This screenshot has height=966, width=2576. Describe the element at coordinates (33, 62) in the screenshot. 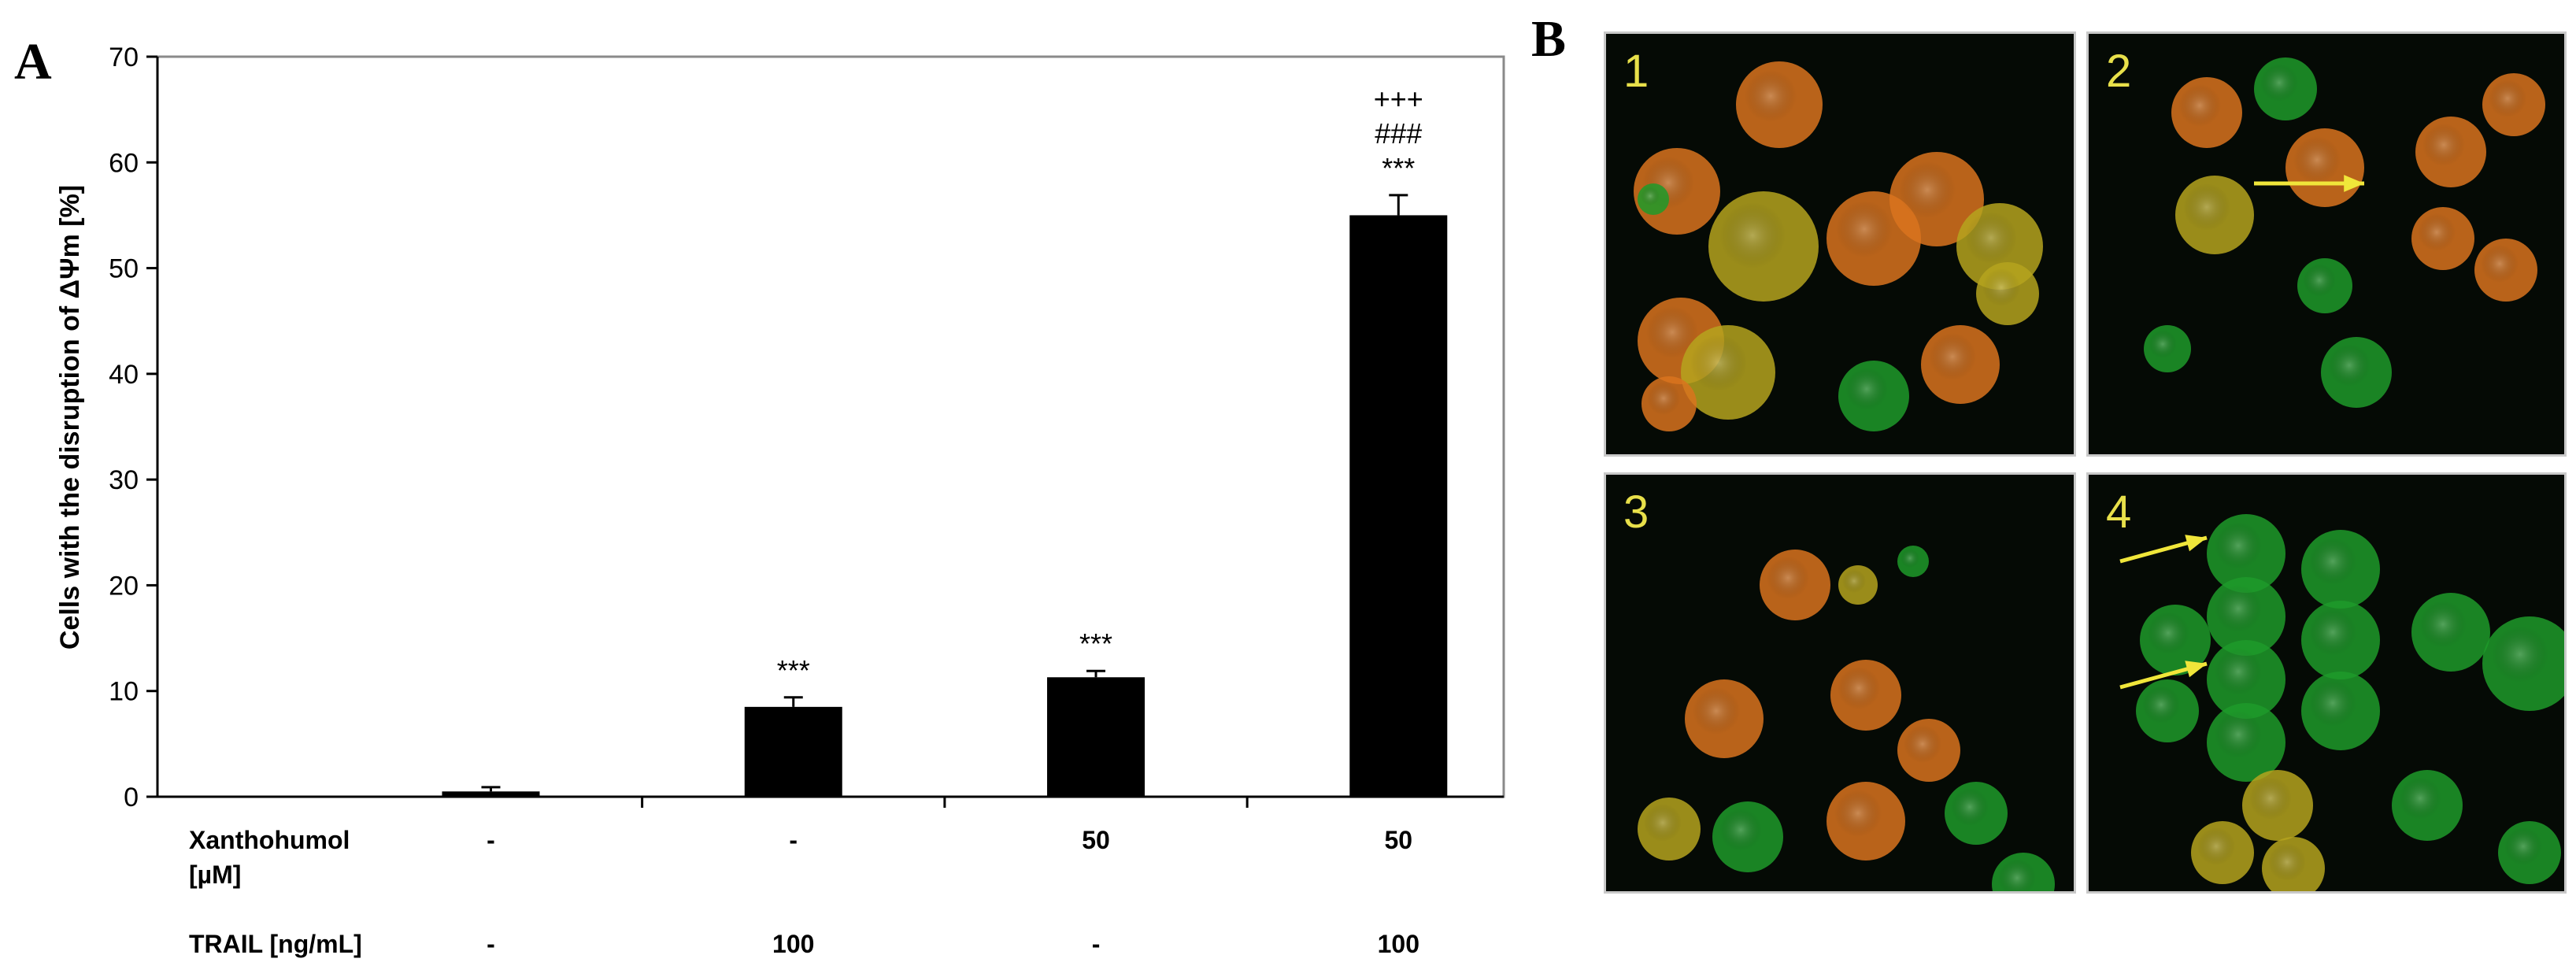

I see `panel-a-letter: A` at that location.